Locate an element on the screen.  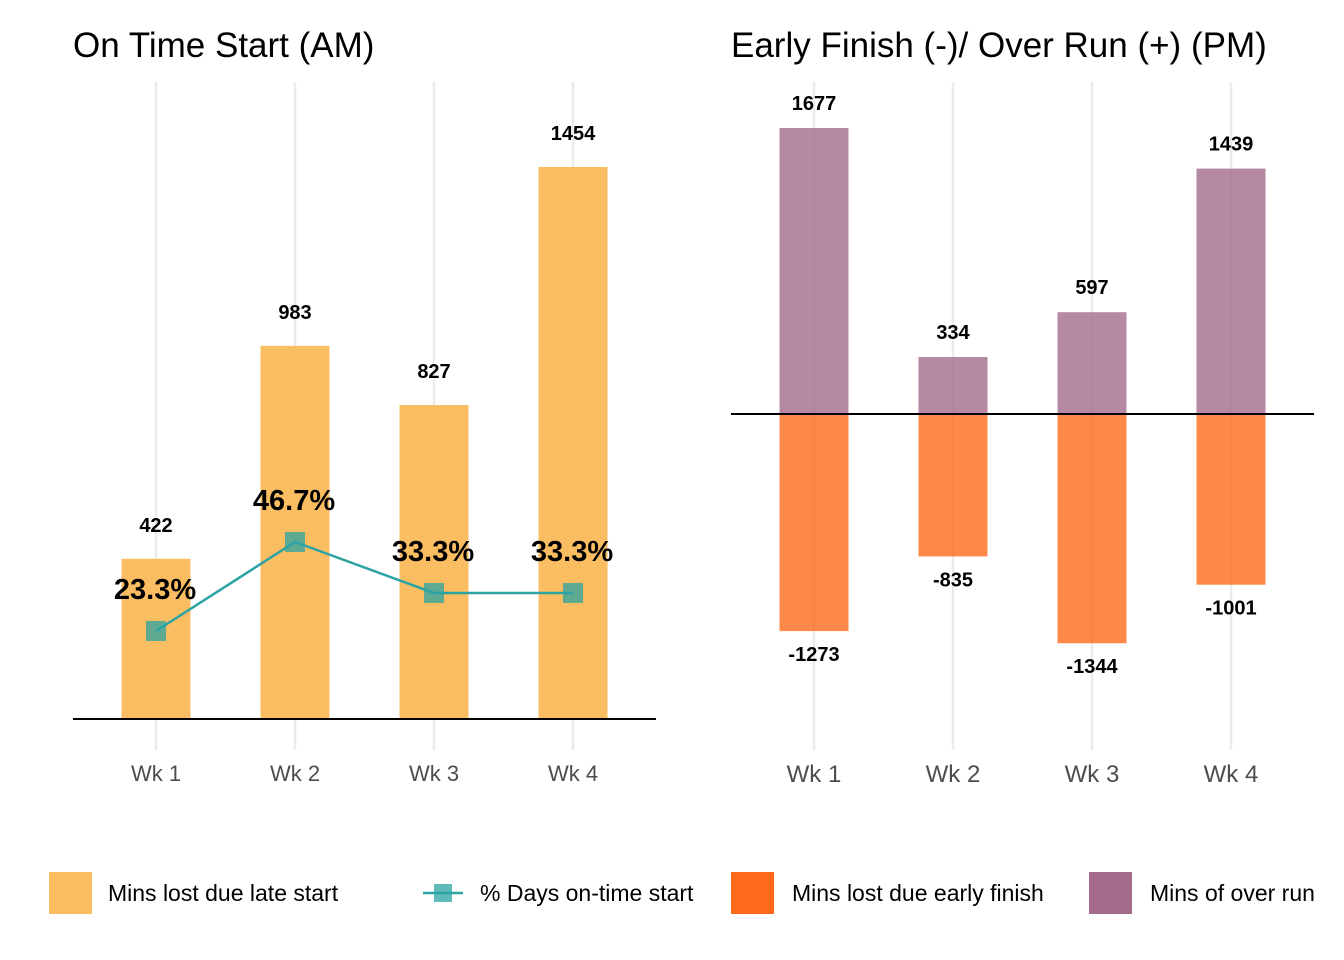
right-early-finish-label: -1273 is located at coordinates (813, 655).